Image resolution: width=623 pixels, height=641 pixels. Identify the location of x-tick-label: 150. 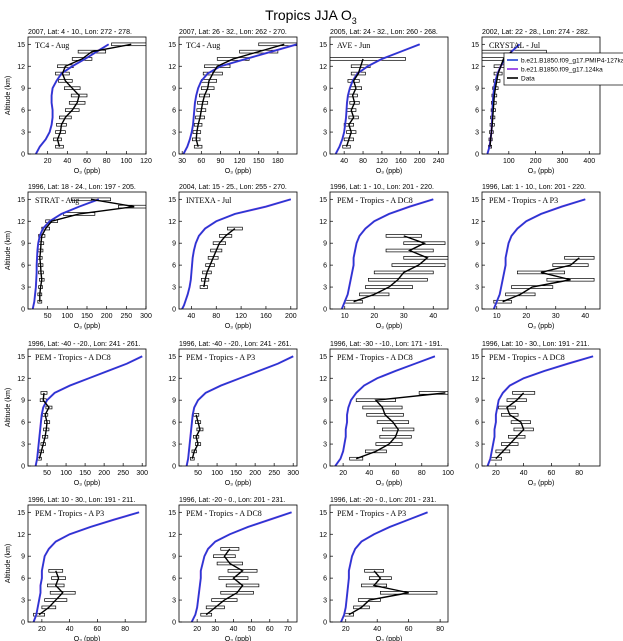
(85, 473).